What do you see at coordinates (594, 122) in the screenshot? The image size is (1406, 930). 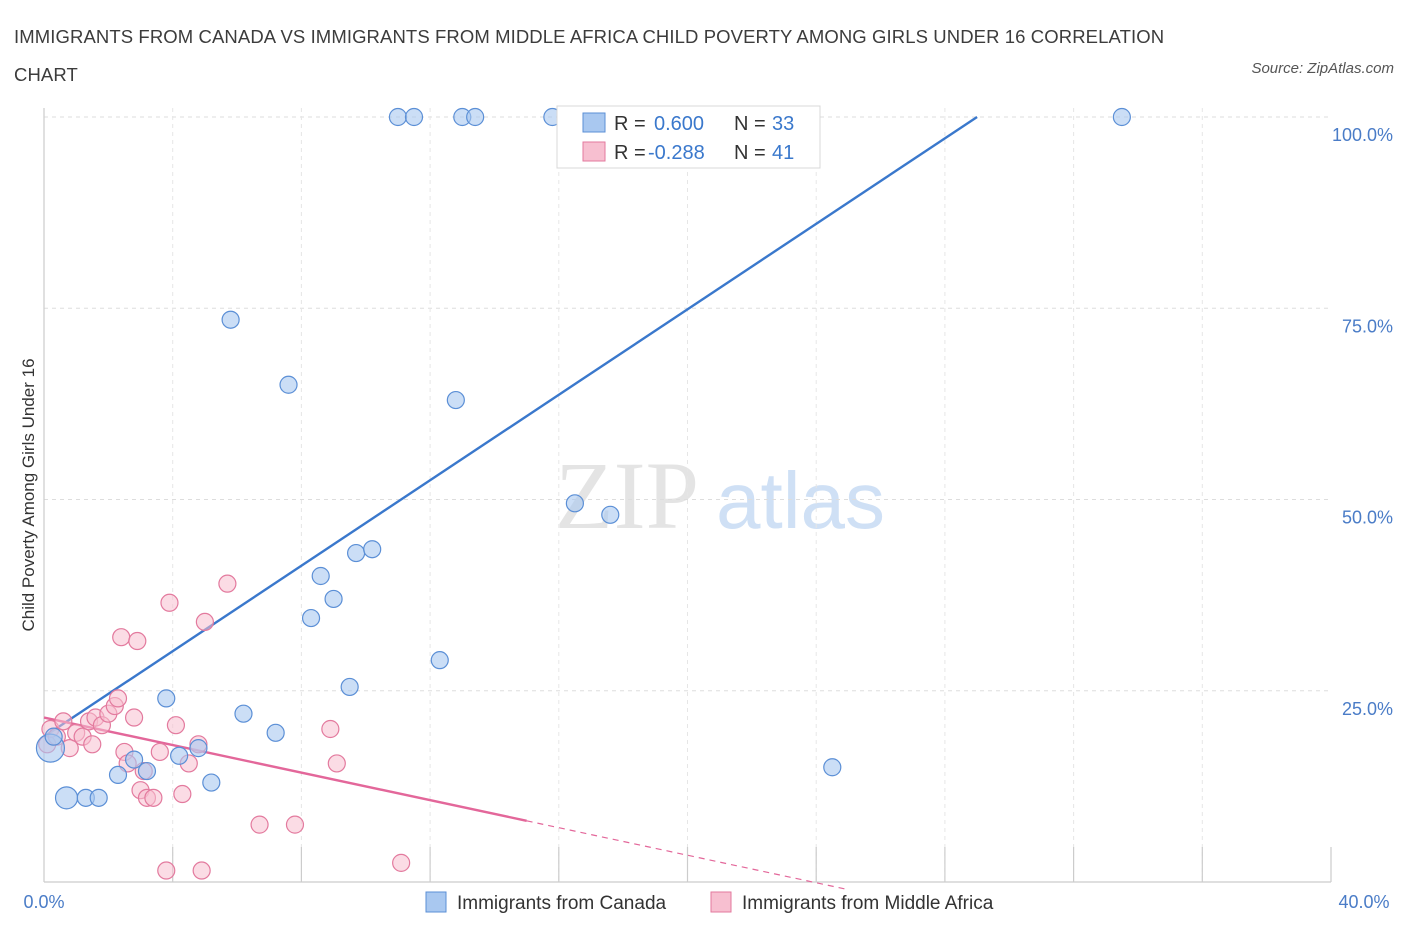 I see `legend-swatch-canada` at bounding box center [594, 122].